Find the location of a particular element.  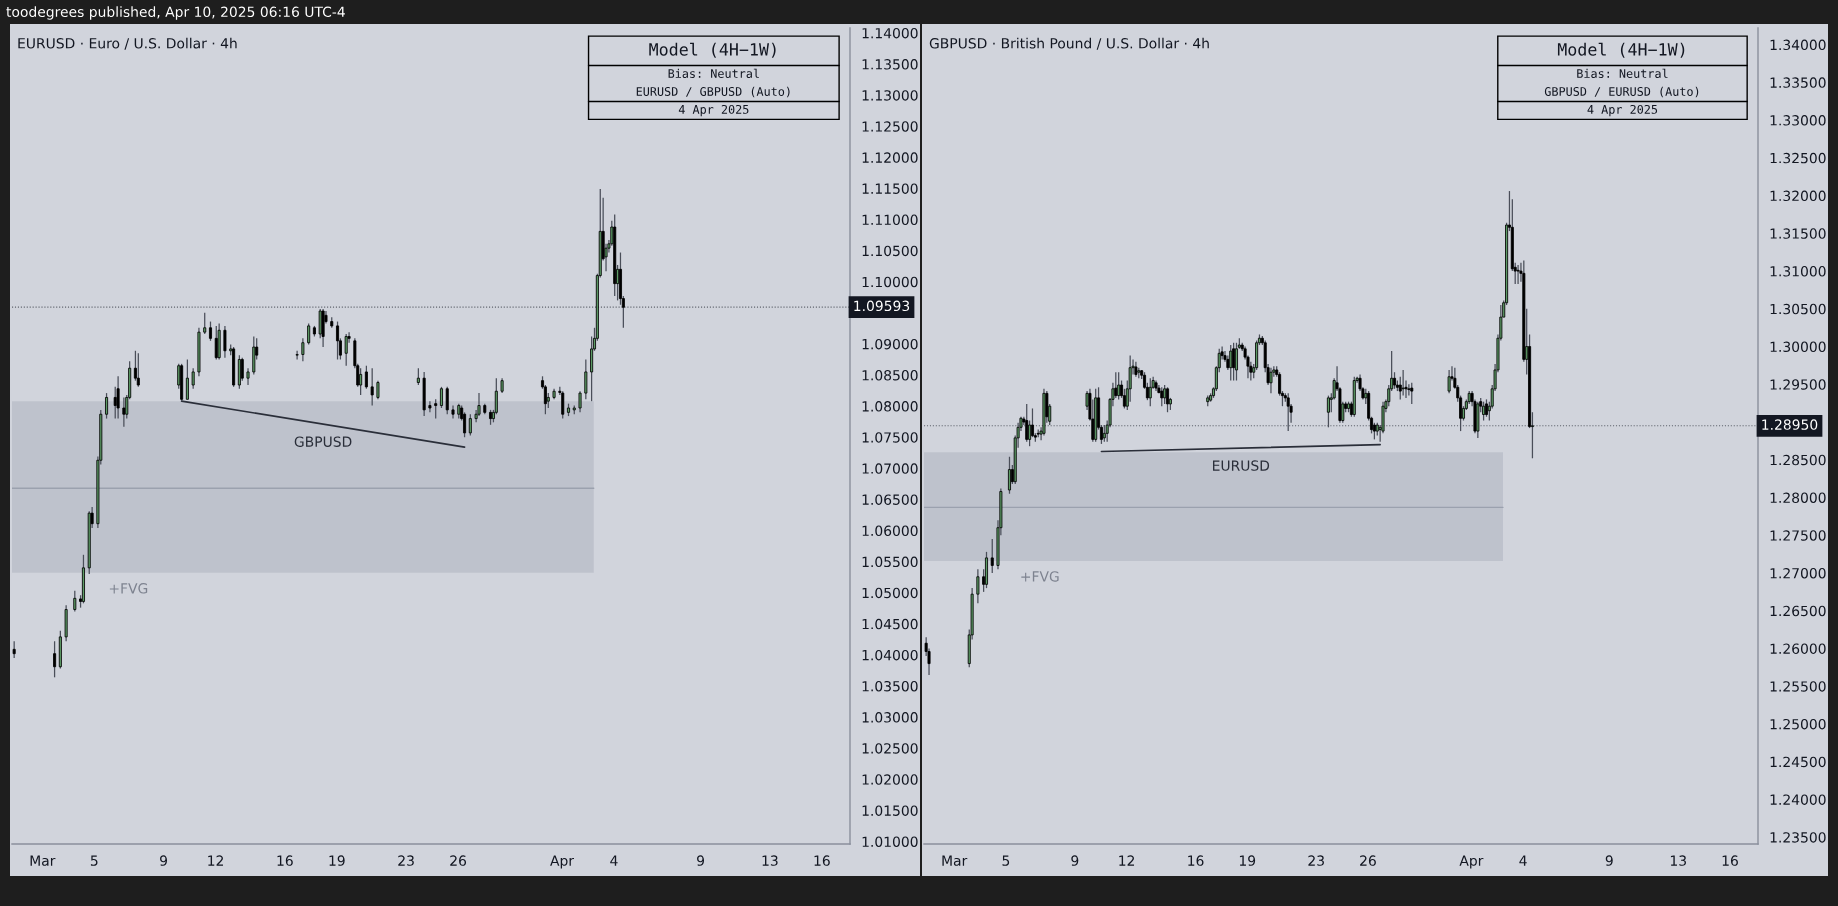

y-tick-label: 1.10500 is located at coordinates (890, 251).